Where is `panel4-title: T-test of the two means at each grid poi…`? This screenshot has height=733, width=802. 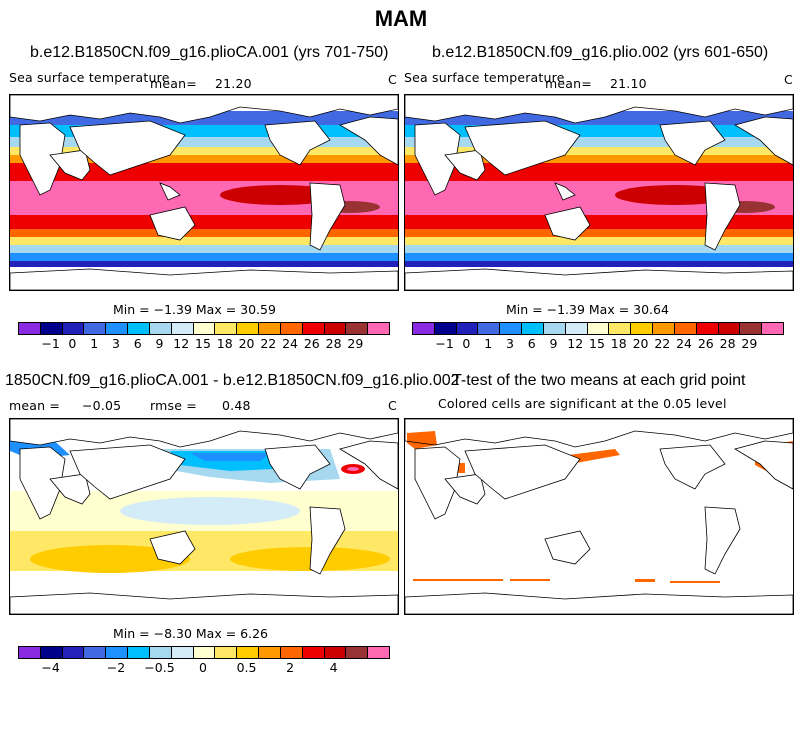 panel4-title: T-test of the two means at each grid poi… is located at coordinates (599, 380).